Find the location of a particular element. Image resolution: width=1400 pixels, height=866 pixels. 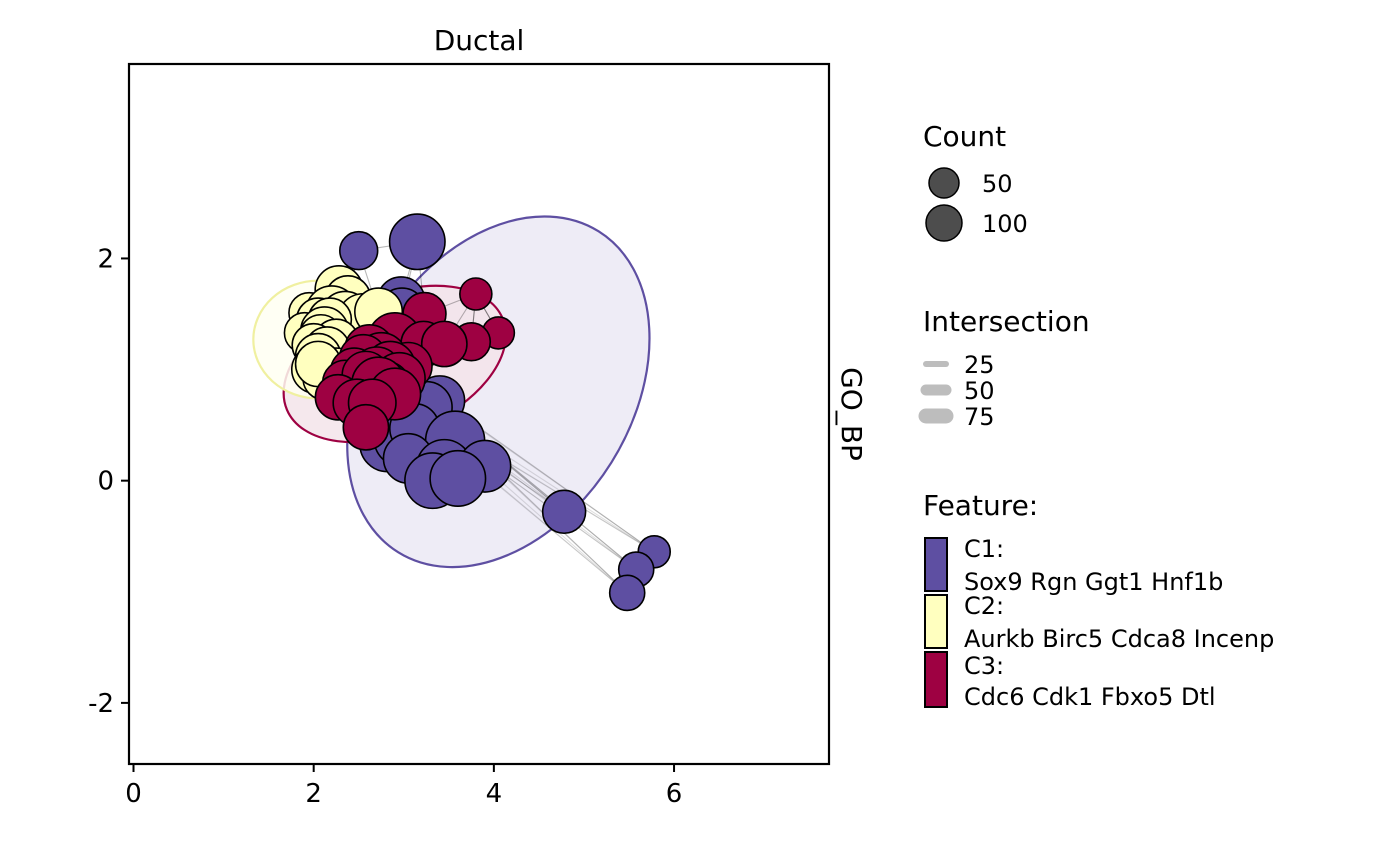

intersection-legend-label-25: 25 is located at coordinates (979, 365).